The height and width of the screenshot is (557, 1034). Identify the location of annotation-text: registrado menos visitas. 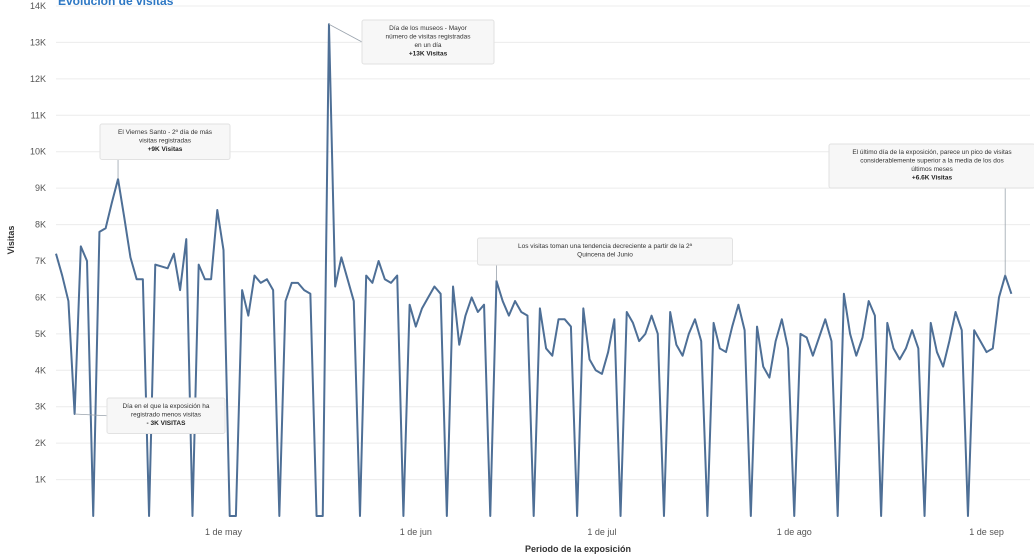
(166, 415).